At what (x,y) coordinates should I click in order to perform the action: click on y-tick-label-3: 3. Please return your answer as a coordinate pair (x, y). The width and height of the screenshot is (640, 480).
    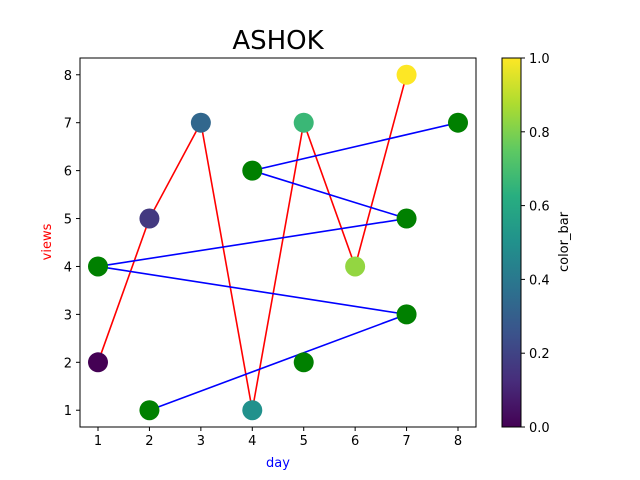
    Looking at the image, I should click on (68, 315).